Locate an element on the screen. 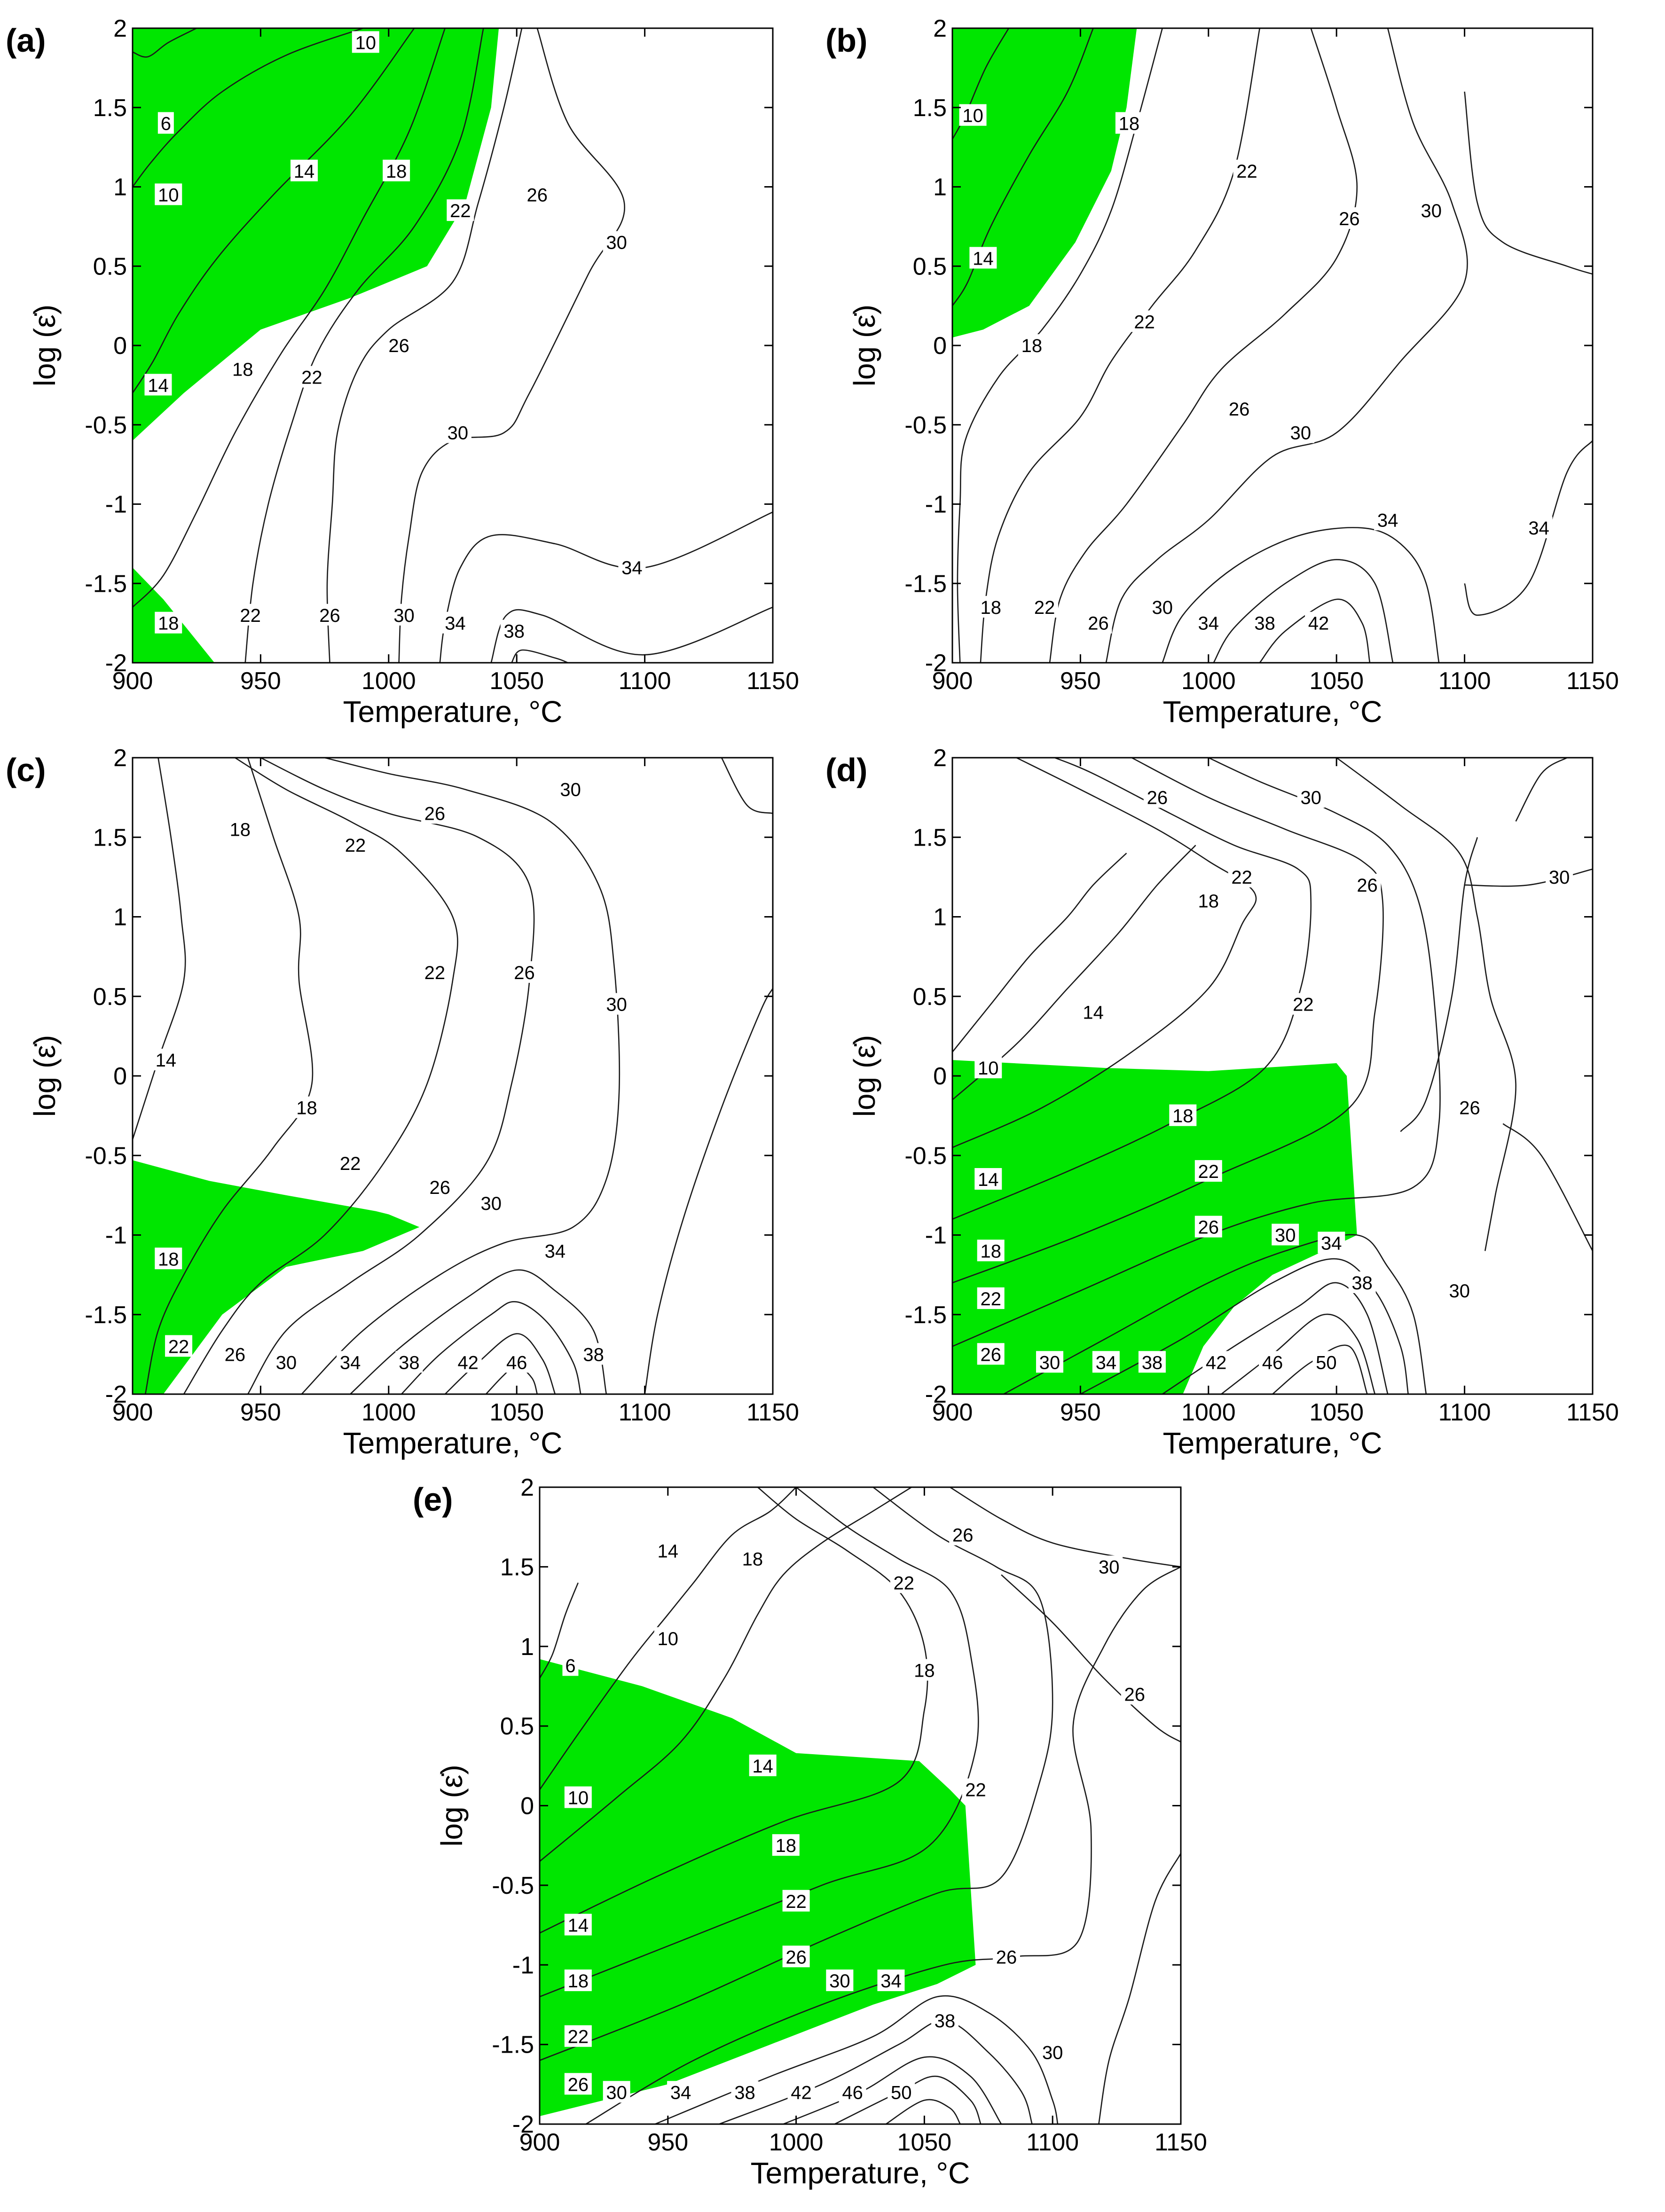 The width and height of the screenshot is (1665, 2212). panel-a-contour-label-text: 30 is located at coordinates (458, 433).